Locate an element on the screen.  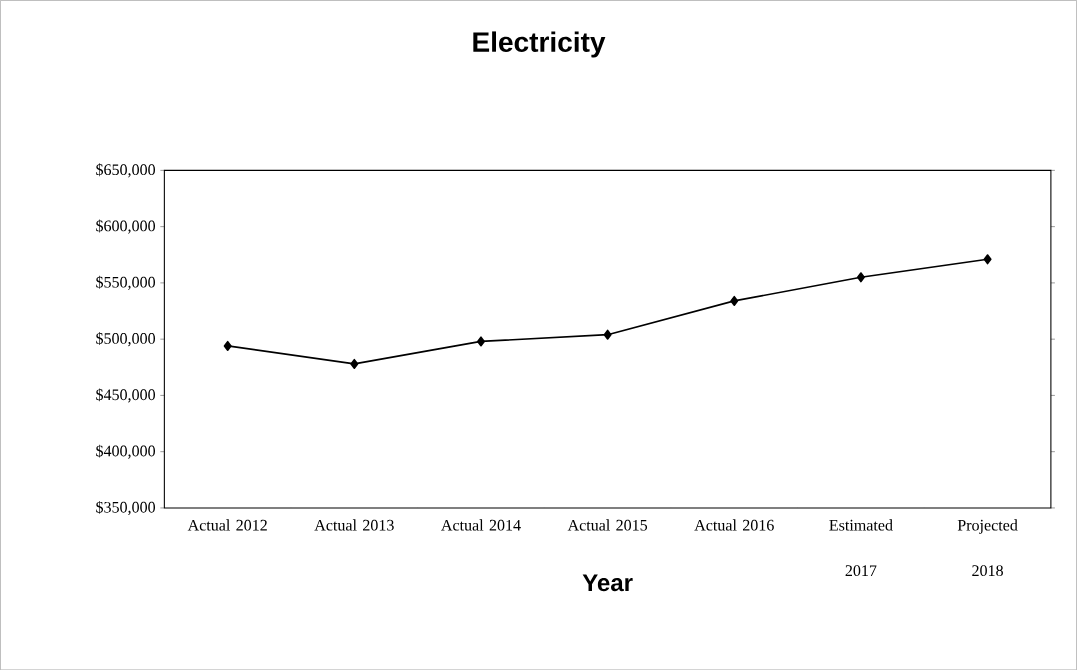
y-tick-label: $500,000 is located at coordinates (126, 339).